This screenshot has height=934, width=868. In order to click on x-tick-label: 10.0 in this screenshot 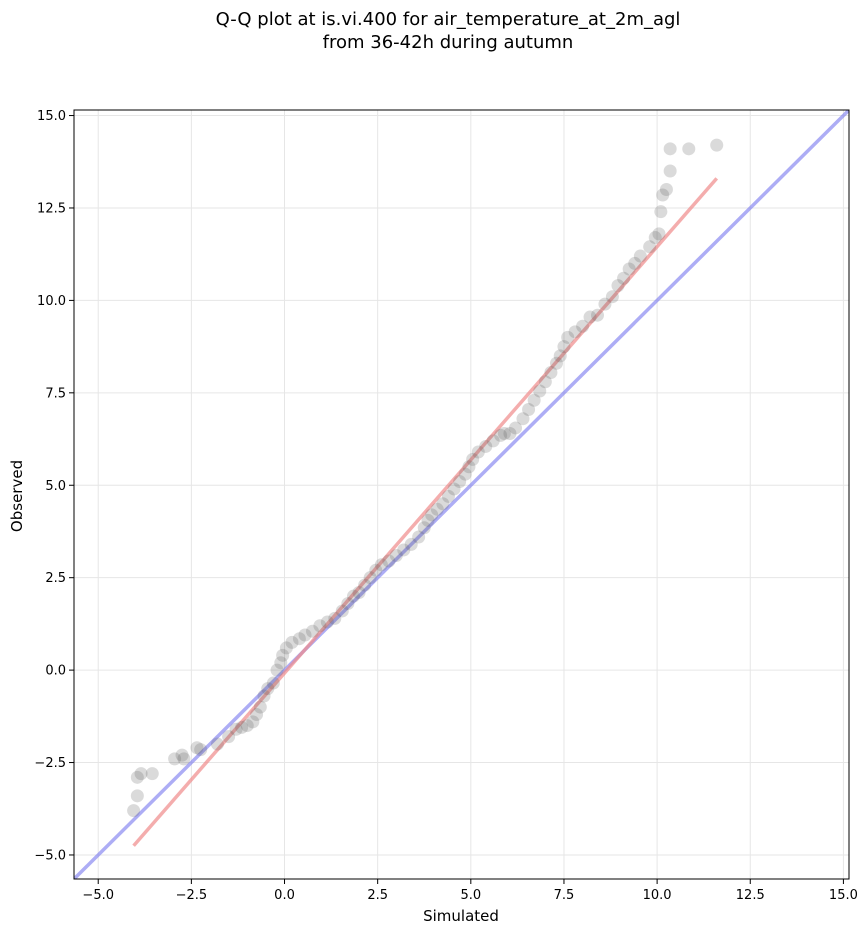, I will do `click(657, 895)`.